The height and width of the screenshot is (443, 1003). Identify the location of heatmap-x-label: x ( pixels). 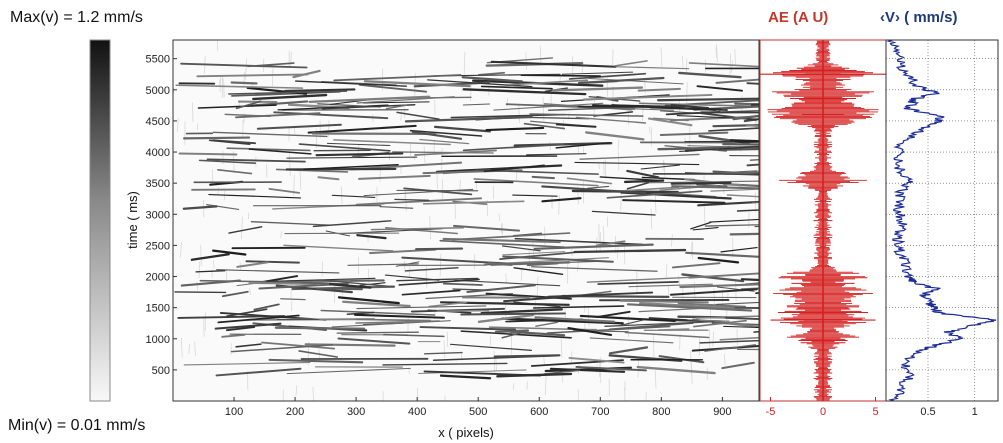
(466, 432).